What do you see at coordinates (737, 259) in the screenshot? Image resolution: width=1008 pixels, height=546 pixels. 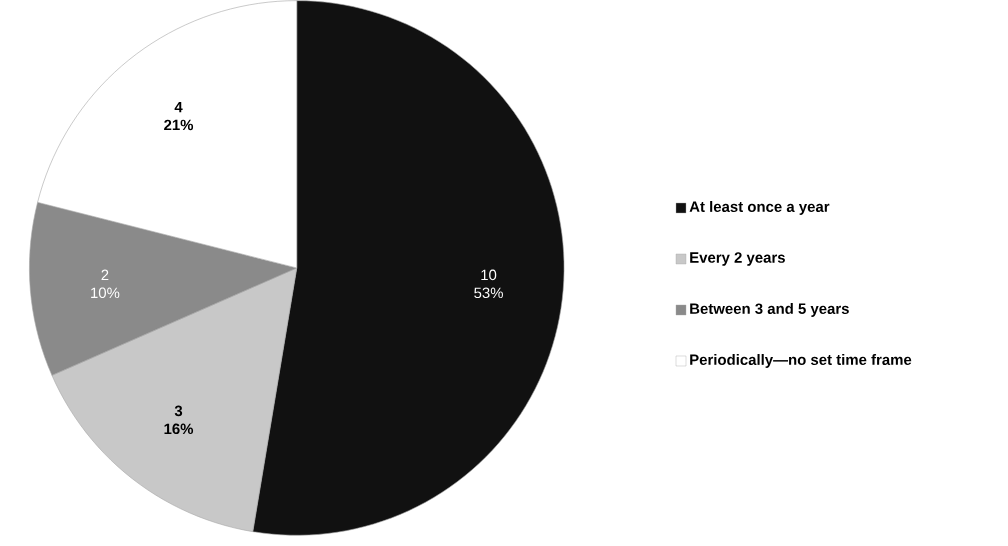 I see `legend-label: Every 2 years` at bounding box center [737, 259].